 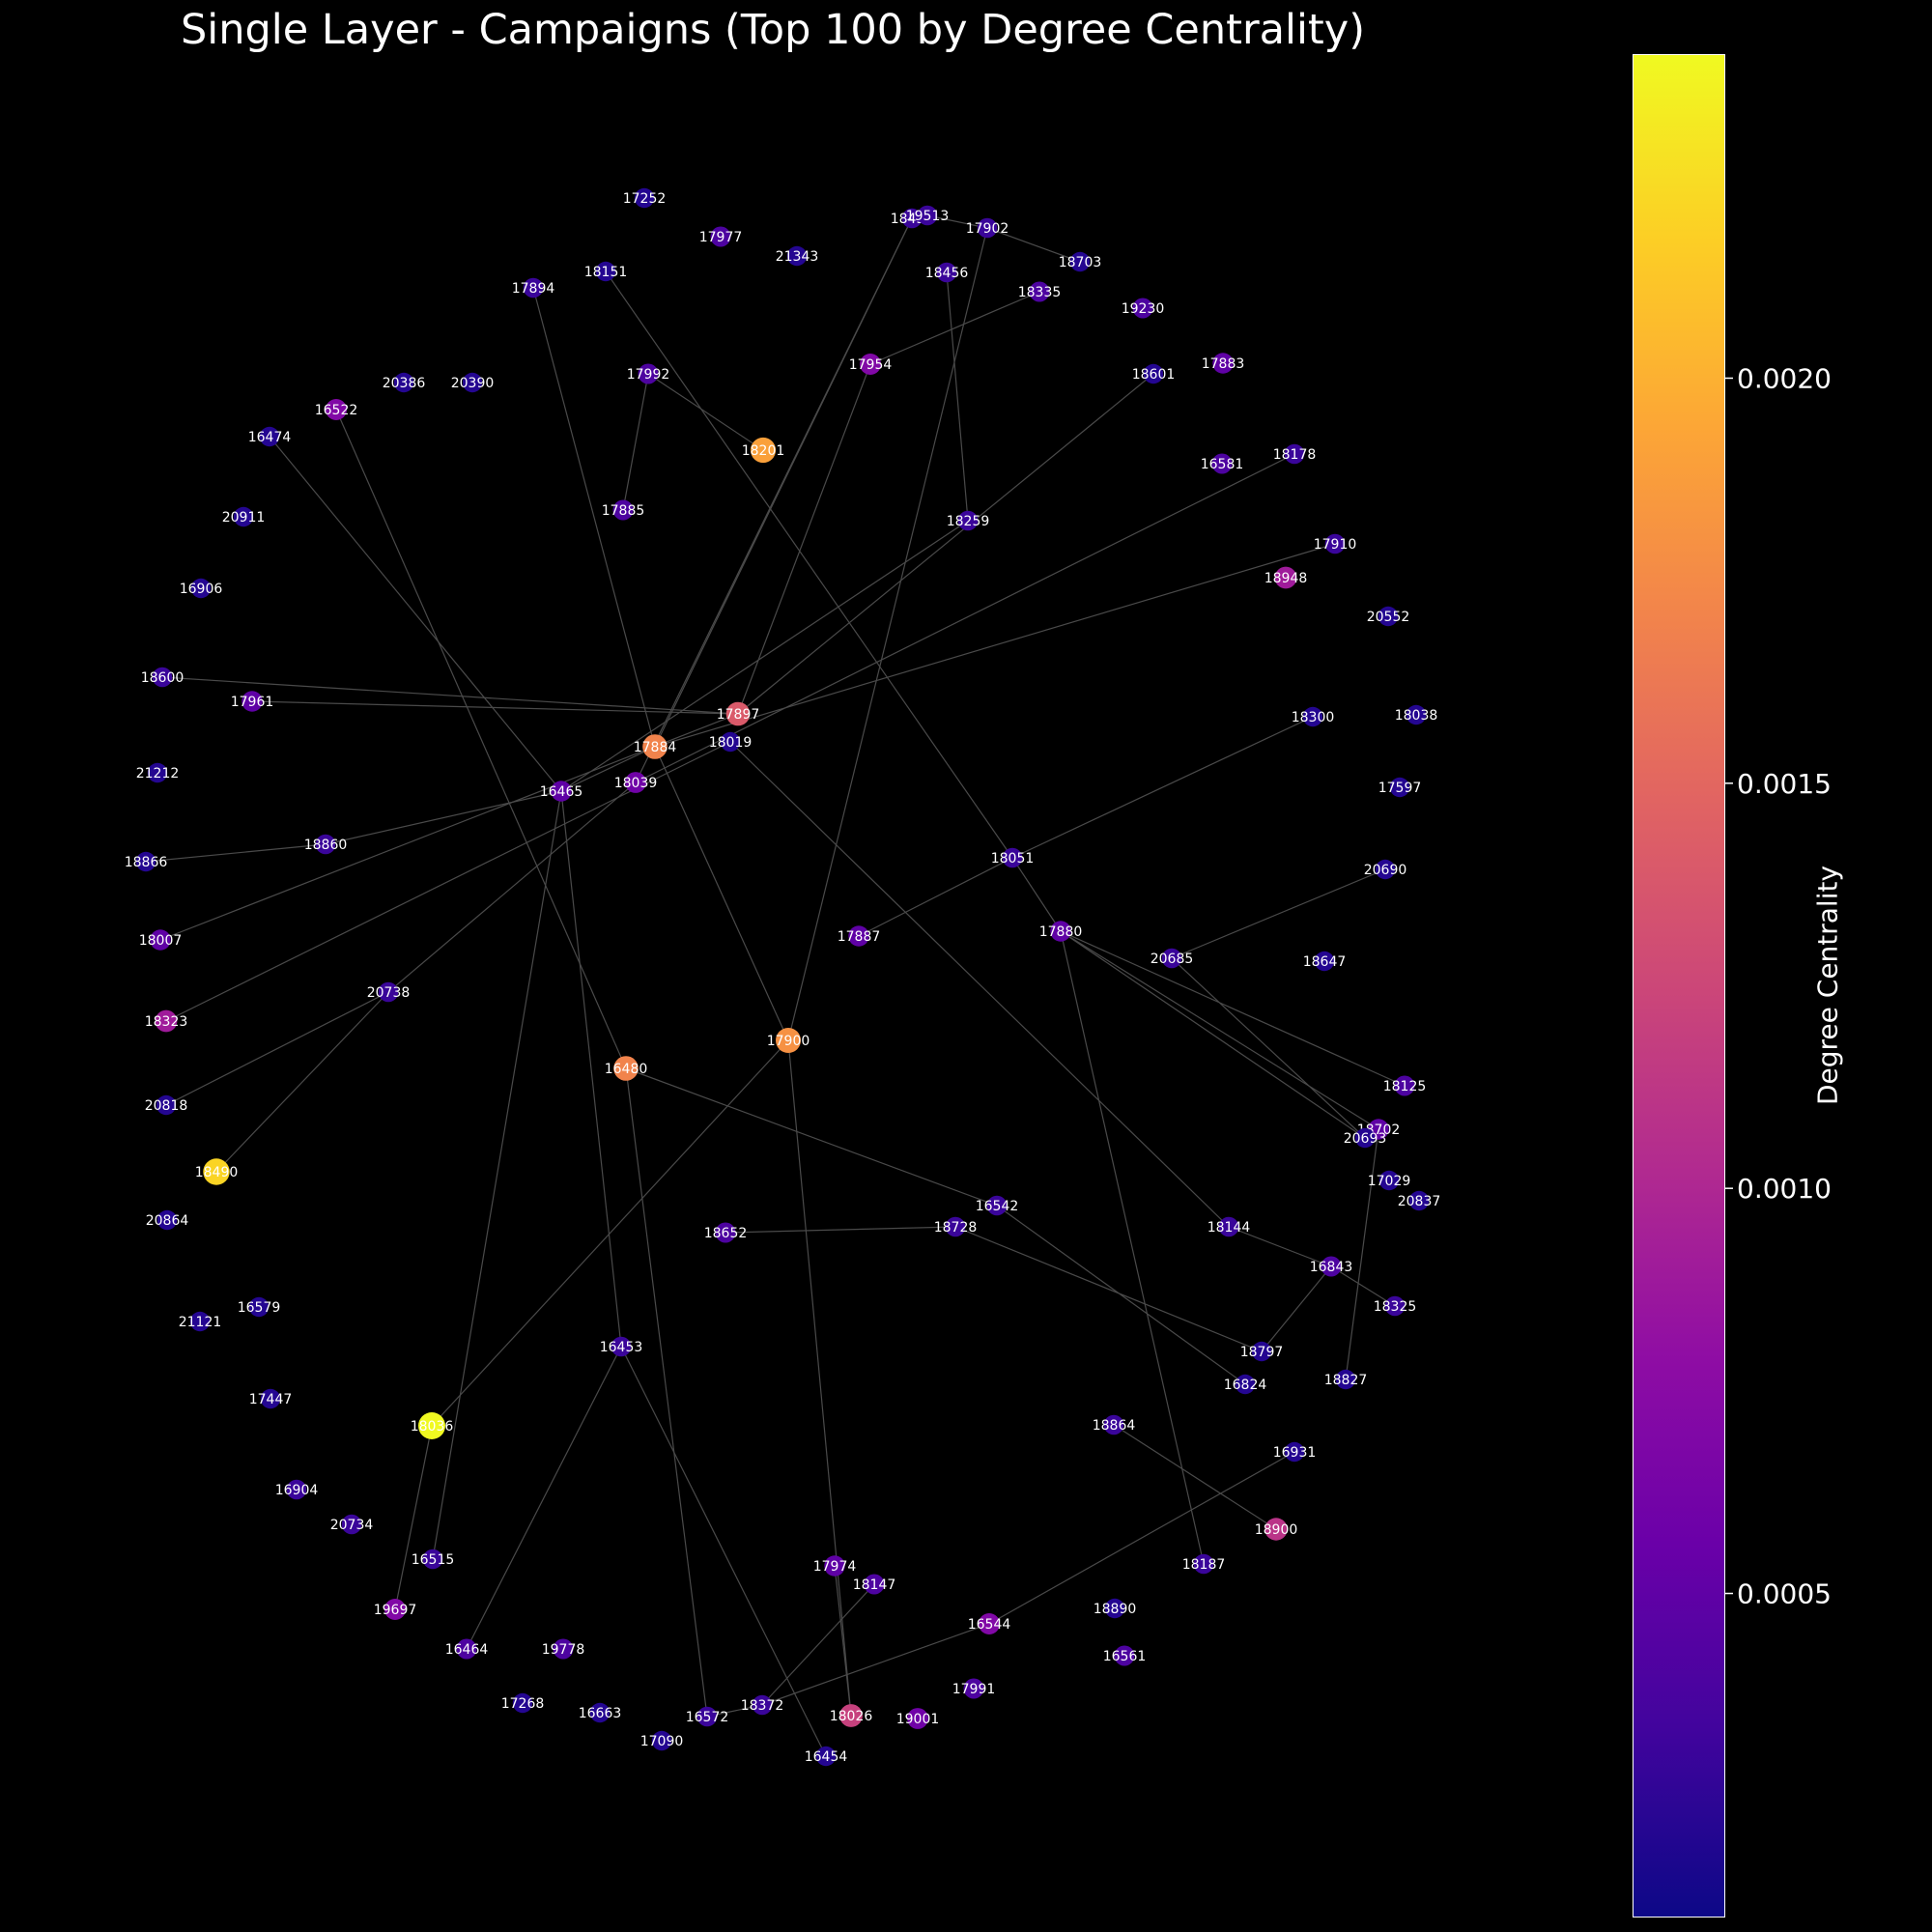 What do you see at coordinates (395, 1609) in the screenshot?
I see `node-19697: 19697` at bounding box center [395, 1609].